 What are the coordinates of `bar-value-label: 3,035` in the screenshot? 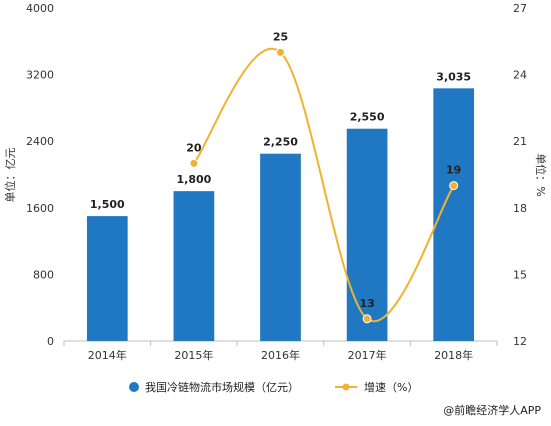 It's located at (453, 76).